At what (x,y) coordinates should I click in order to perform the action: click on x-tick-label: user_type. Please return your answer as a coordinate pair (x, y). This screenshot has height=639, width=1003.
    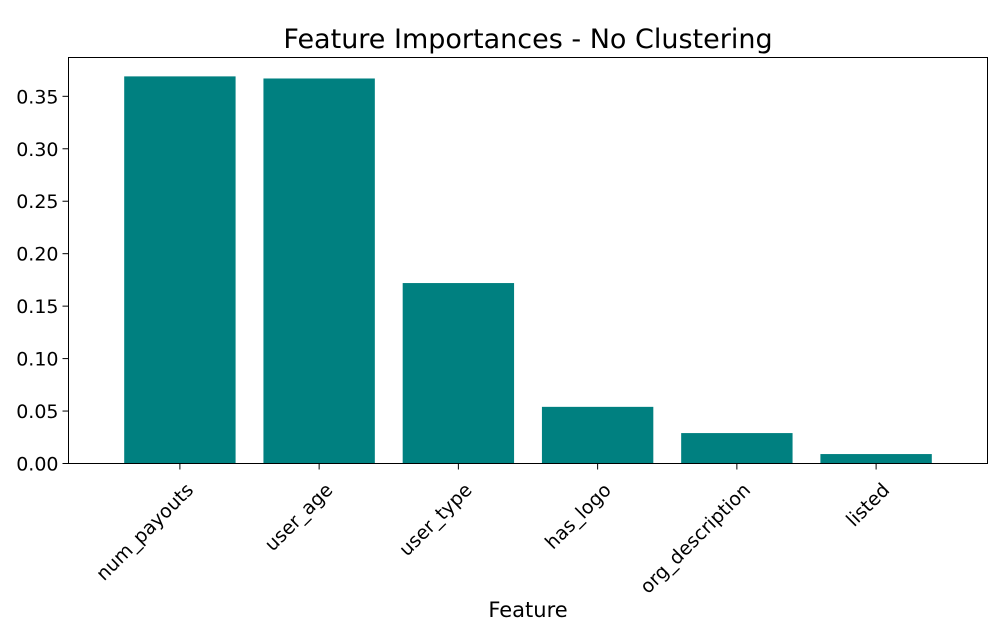
    Looking at the image, I should click on (436, 520).